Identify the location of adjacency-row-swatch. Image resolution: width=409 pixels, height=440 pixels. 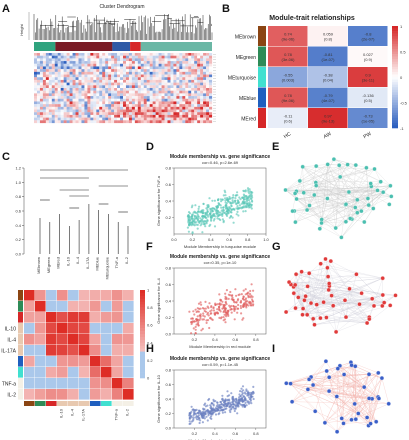
(20, 328).